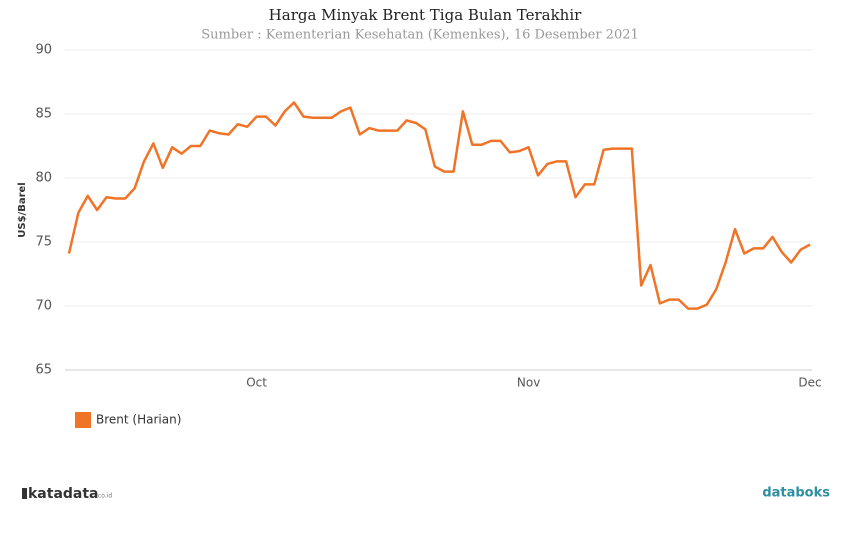 This screenshot has width=850, height=545. What do you see at coordinates (43, 178) in the screenshot?
I see `y-tick-label: 80` at bounding box center [43, 178].